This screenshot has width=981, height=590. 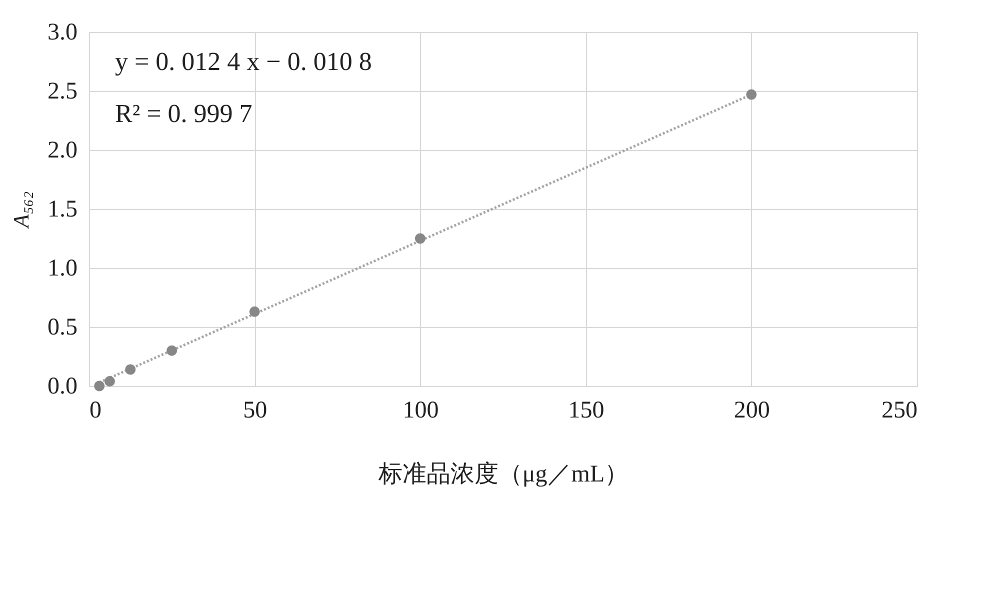 I want to click on x-tick-label: 100, so click(x=420, y=411).